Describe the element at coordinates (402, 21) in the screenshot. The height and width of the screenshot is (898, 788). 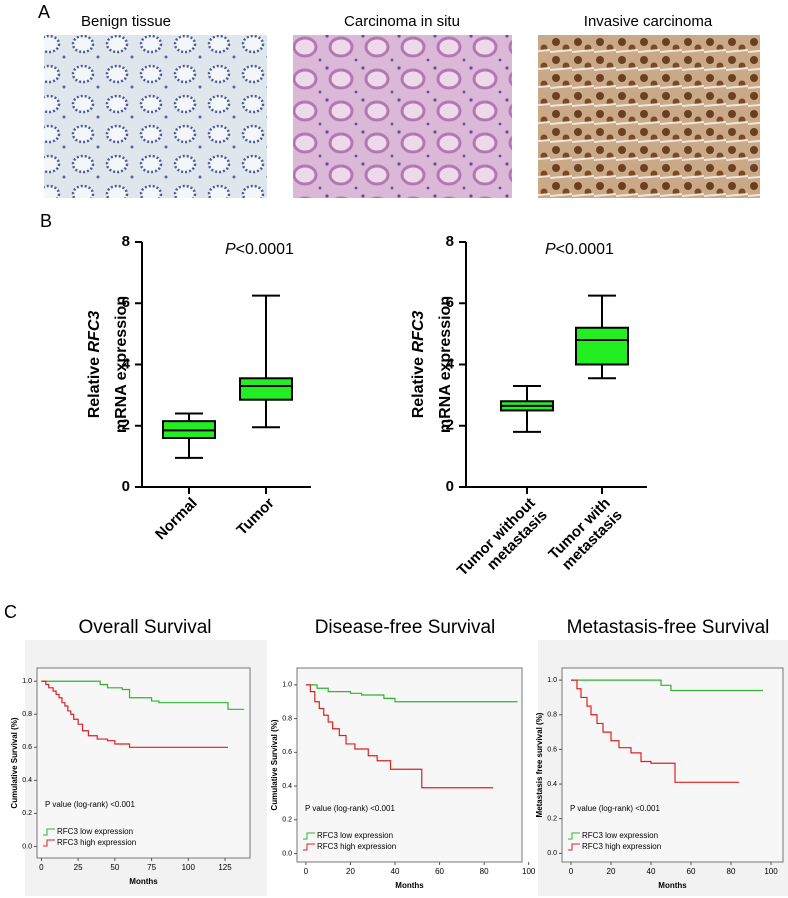
I see `image-title: Carcinoma in situ` at that location.